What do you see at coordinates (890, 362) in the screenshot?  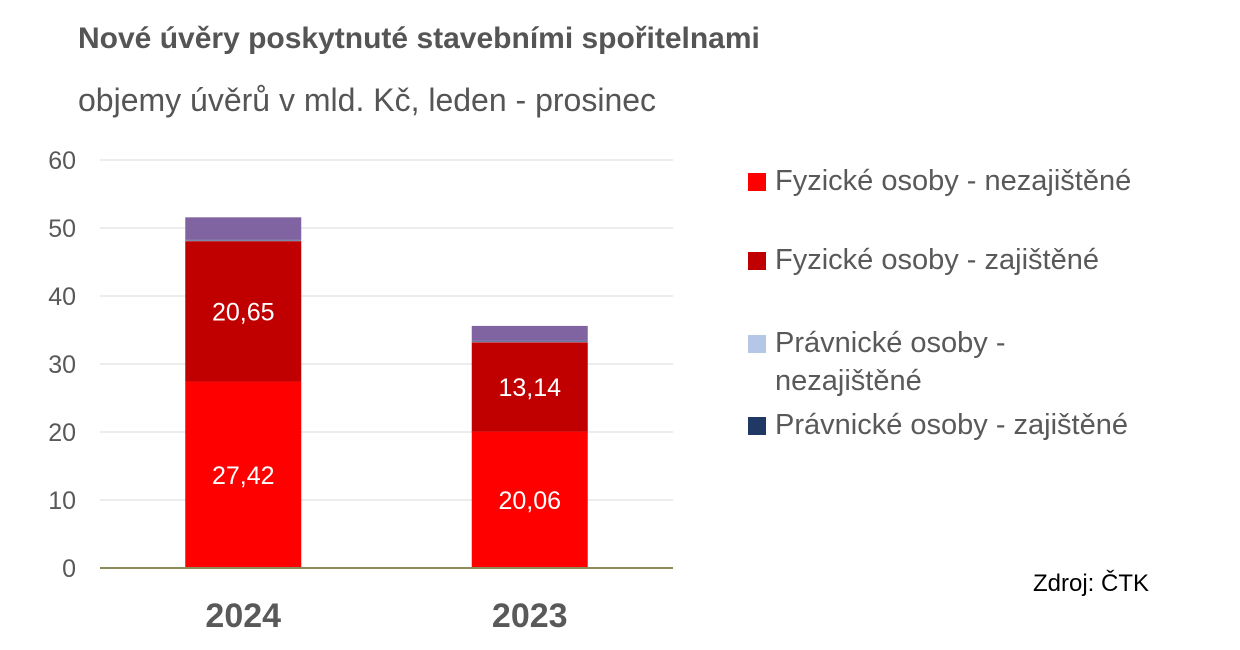 I see `legend-label: Právnické osoby - nezajištěné` at bounding box center [890, 362].